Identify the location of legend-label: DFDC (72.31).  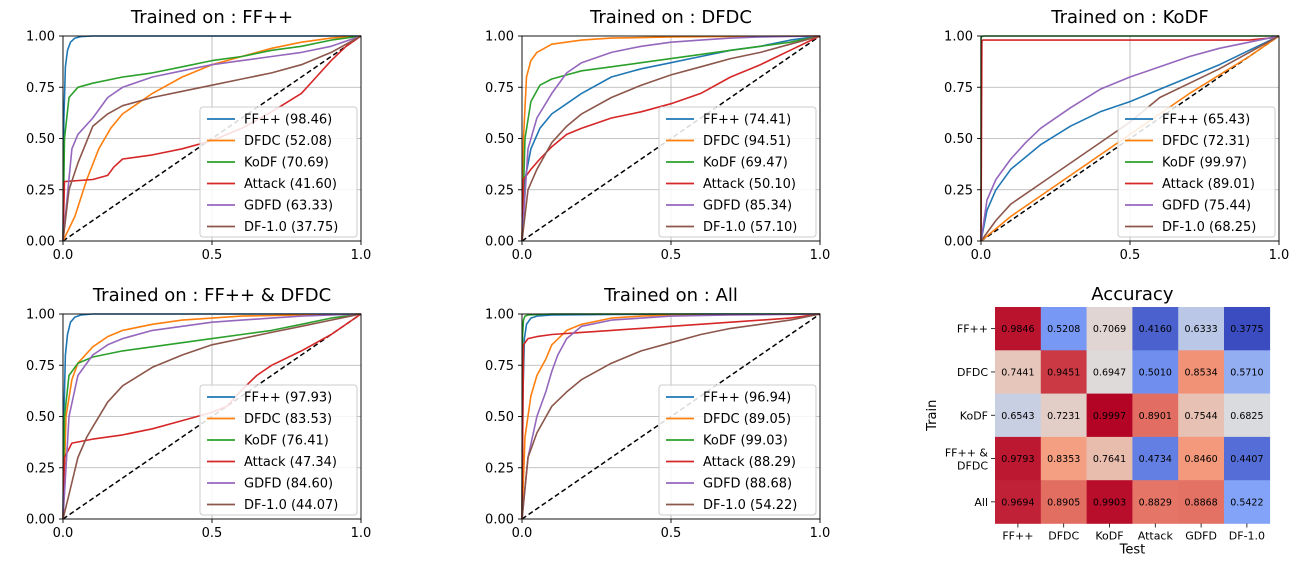
(1206, 141).